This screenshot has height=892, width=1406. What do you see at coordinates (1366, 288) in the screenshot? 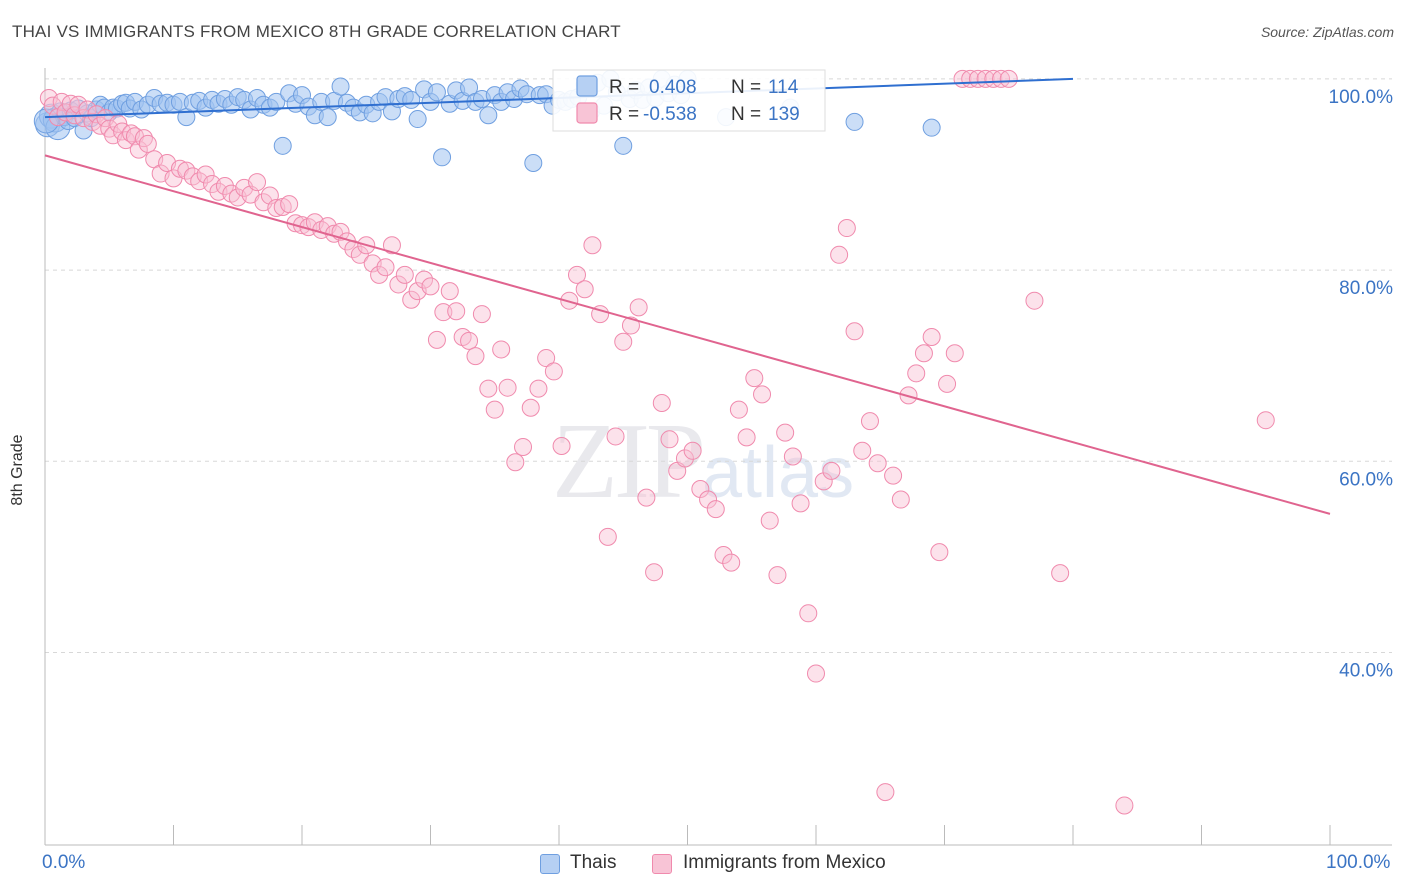
I see `y-tick-label-1: 80.0%` at bounding box center [1366, 288].